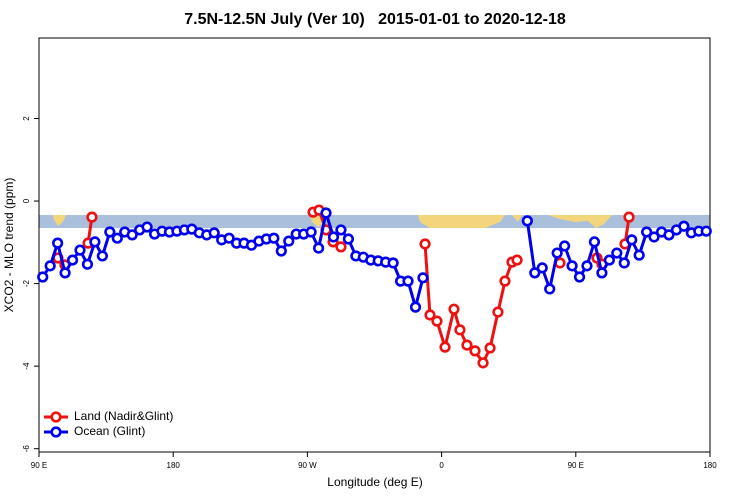  Describe the element at coordinates (26, 449) in the screenshot. I see `y-tick-label: -6` at that location.